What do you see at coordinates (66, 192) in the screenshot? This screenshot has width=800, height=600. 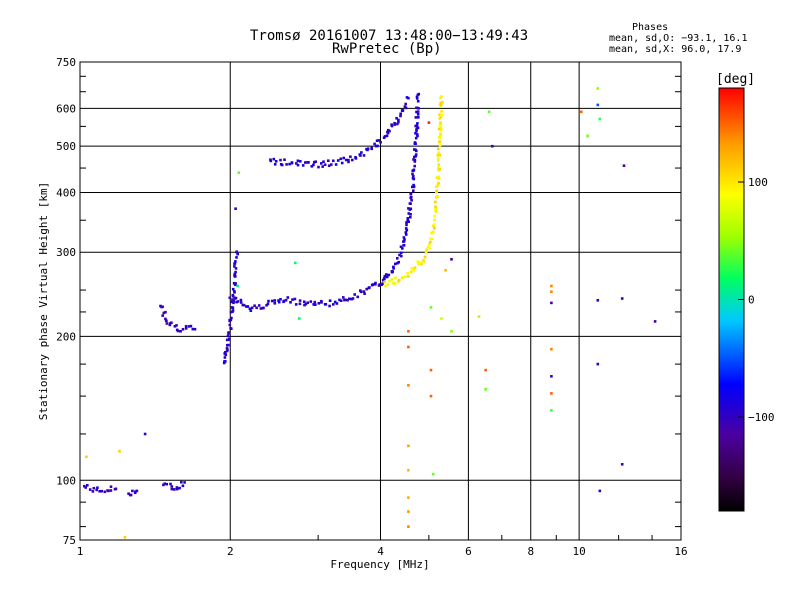 I see `y-tick-label: 400` at bounding box center [66, 192].